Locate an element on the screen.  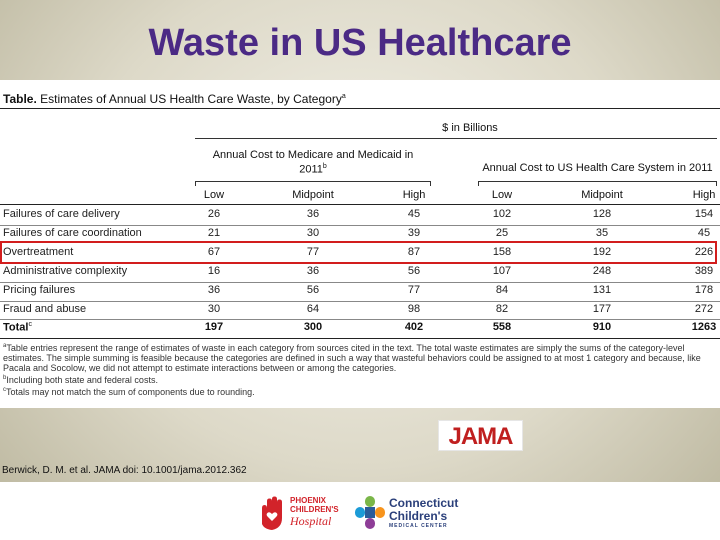
phoenix-childrens-hospital-logo: PHOENIX CHILDREN'S Hospital is located at coordinates (304, 513).